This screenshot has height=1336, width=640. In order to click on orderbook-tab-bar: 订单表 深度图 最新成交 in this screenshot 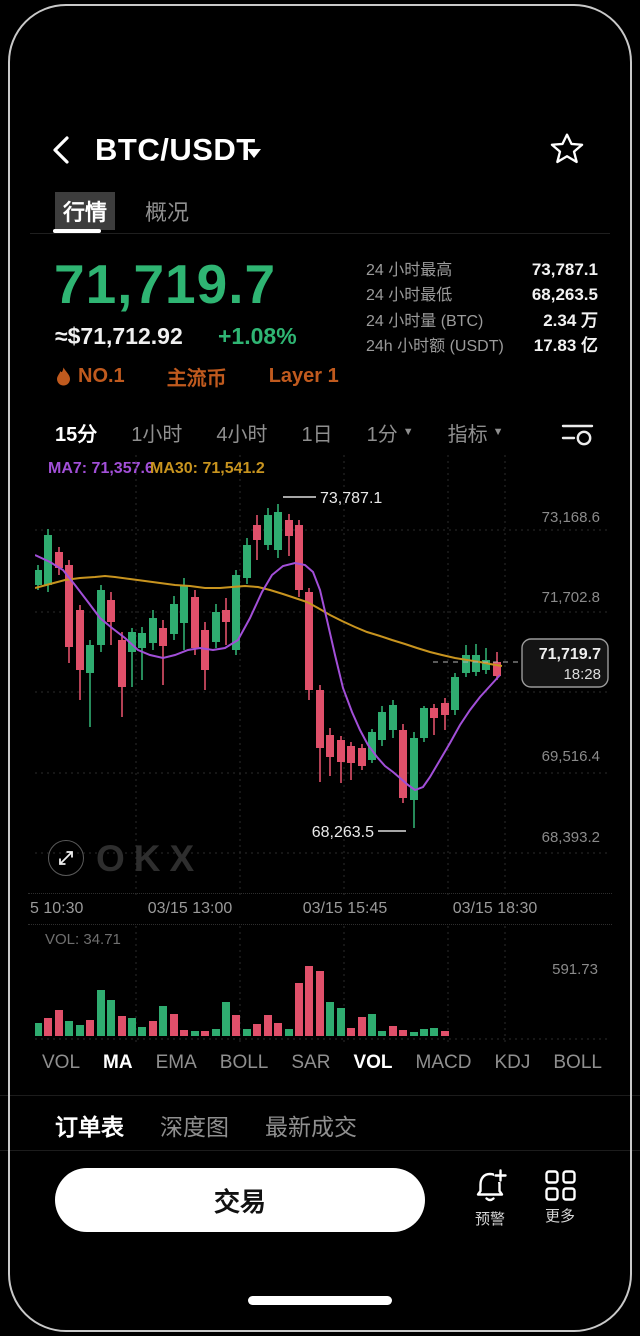, I will do `click(206, 1125)`.